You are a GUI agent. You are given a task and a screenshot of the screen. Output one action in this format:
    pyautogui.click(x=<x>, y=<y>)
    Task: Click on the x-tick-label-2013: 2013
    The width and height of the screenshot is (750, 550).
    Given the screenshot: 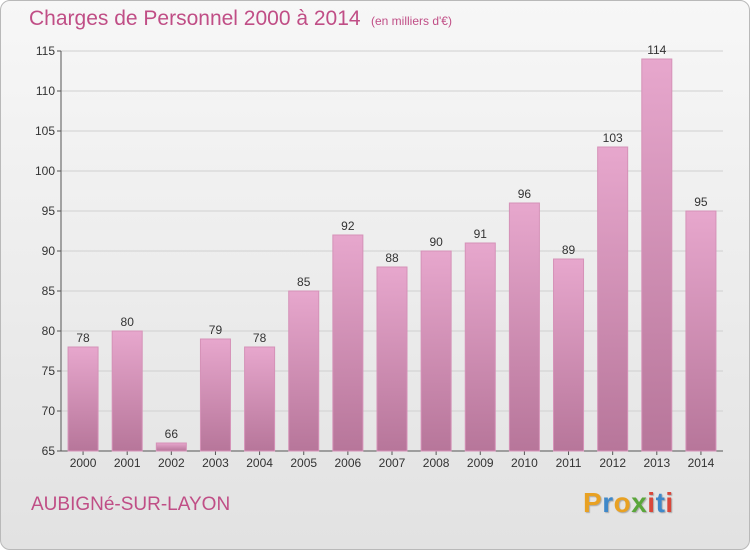 What is the action you would take?
    pyautogui.click(x=656, y=463)
    